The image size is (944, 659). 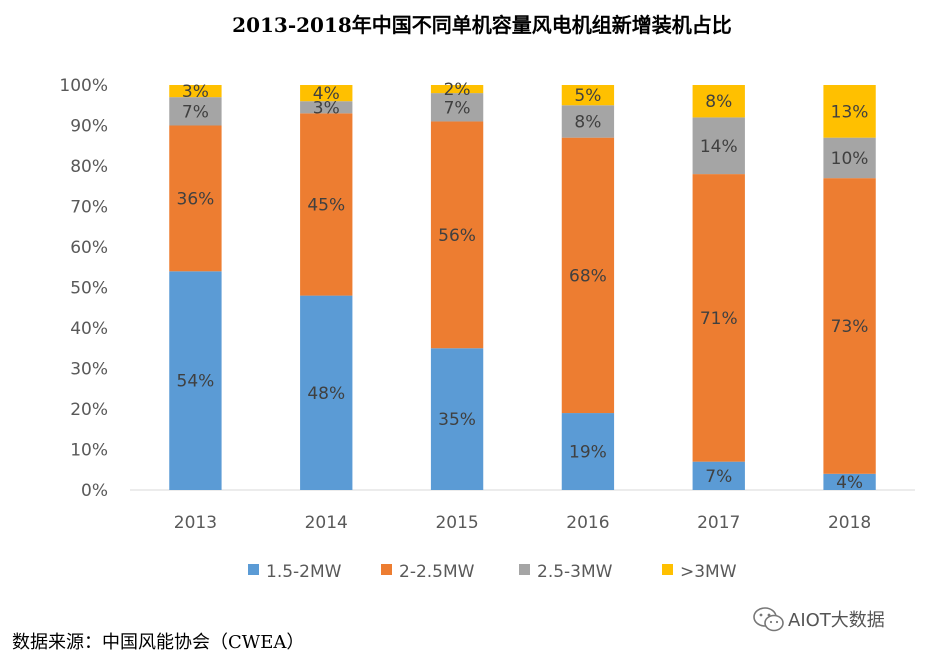 I want to click on x-tick-label: 2018, so click(x=849, y=523).